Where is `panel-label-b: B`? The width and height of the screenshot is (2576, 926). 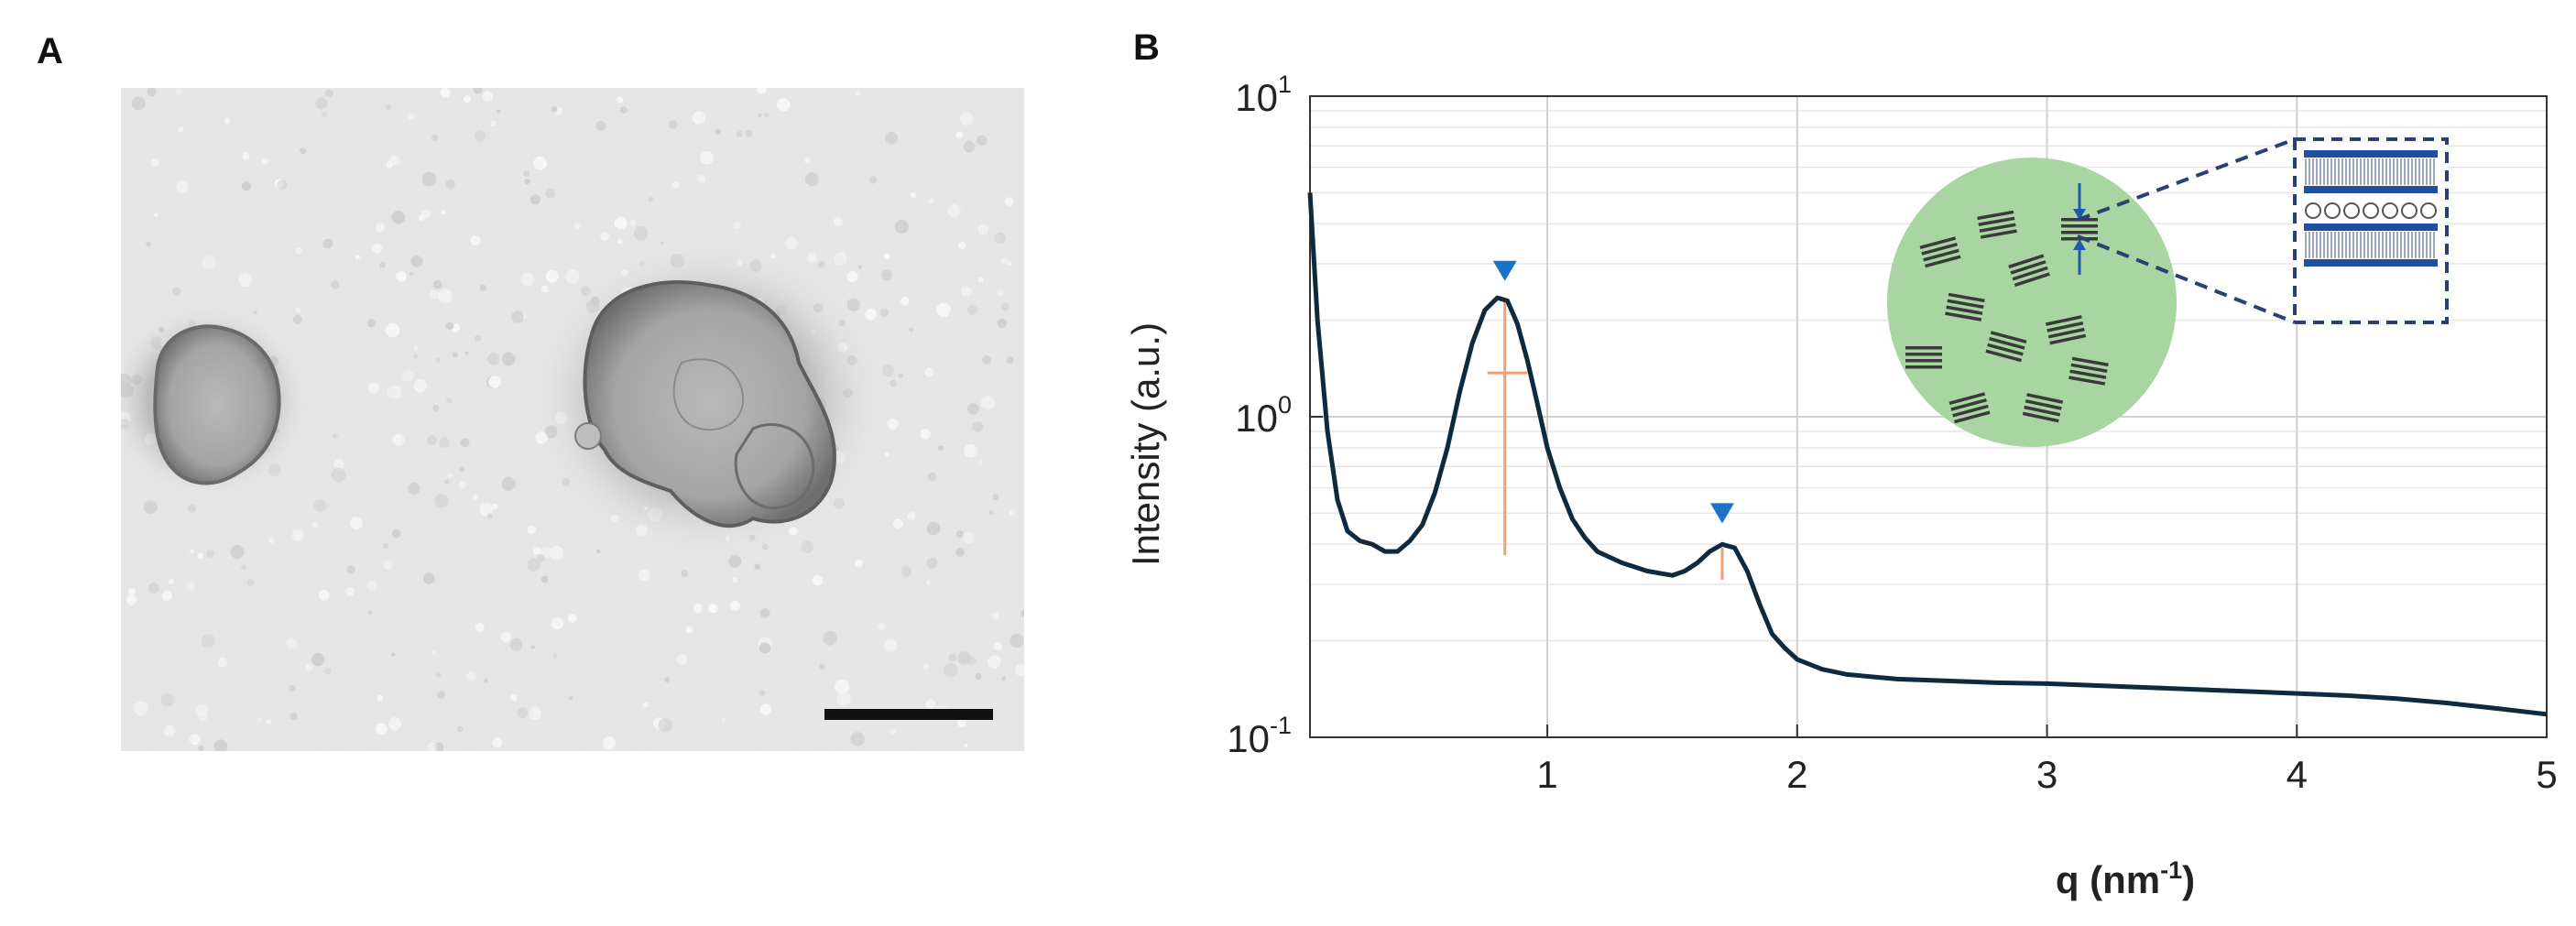
panel-label-b: B is located at coordinates (1147, 47).